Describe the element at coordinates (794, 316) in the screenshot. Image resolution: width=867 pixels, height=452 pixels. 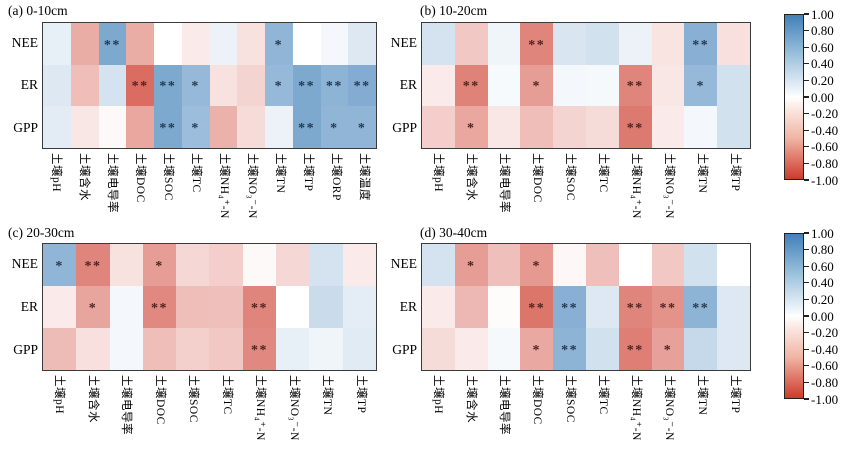
I see `colorbar-bottom` at that location.